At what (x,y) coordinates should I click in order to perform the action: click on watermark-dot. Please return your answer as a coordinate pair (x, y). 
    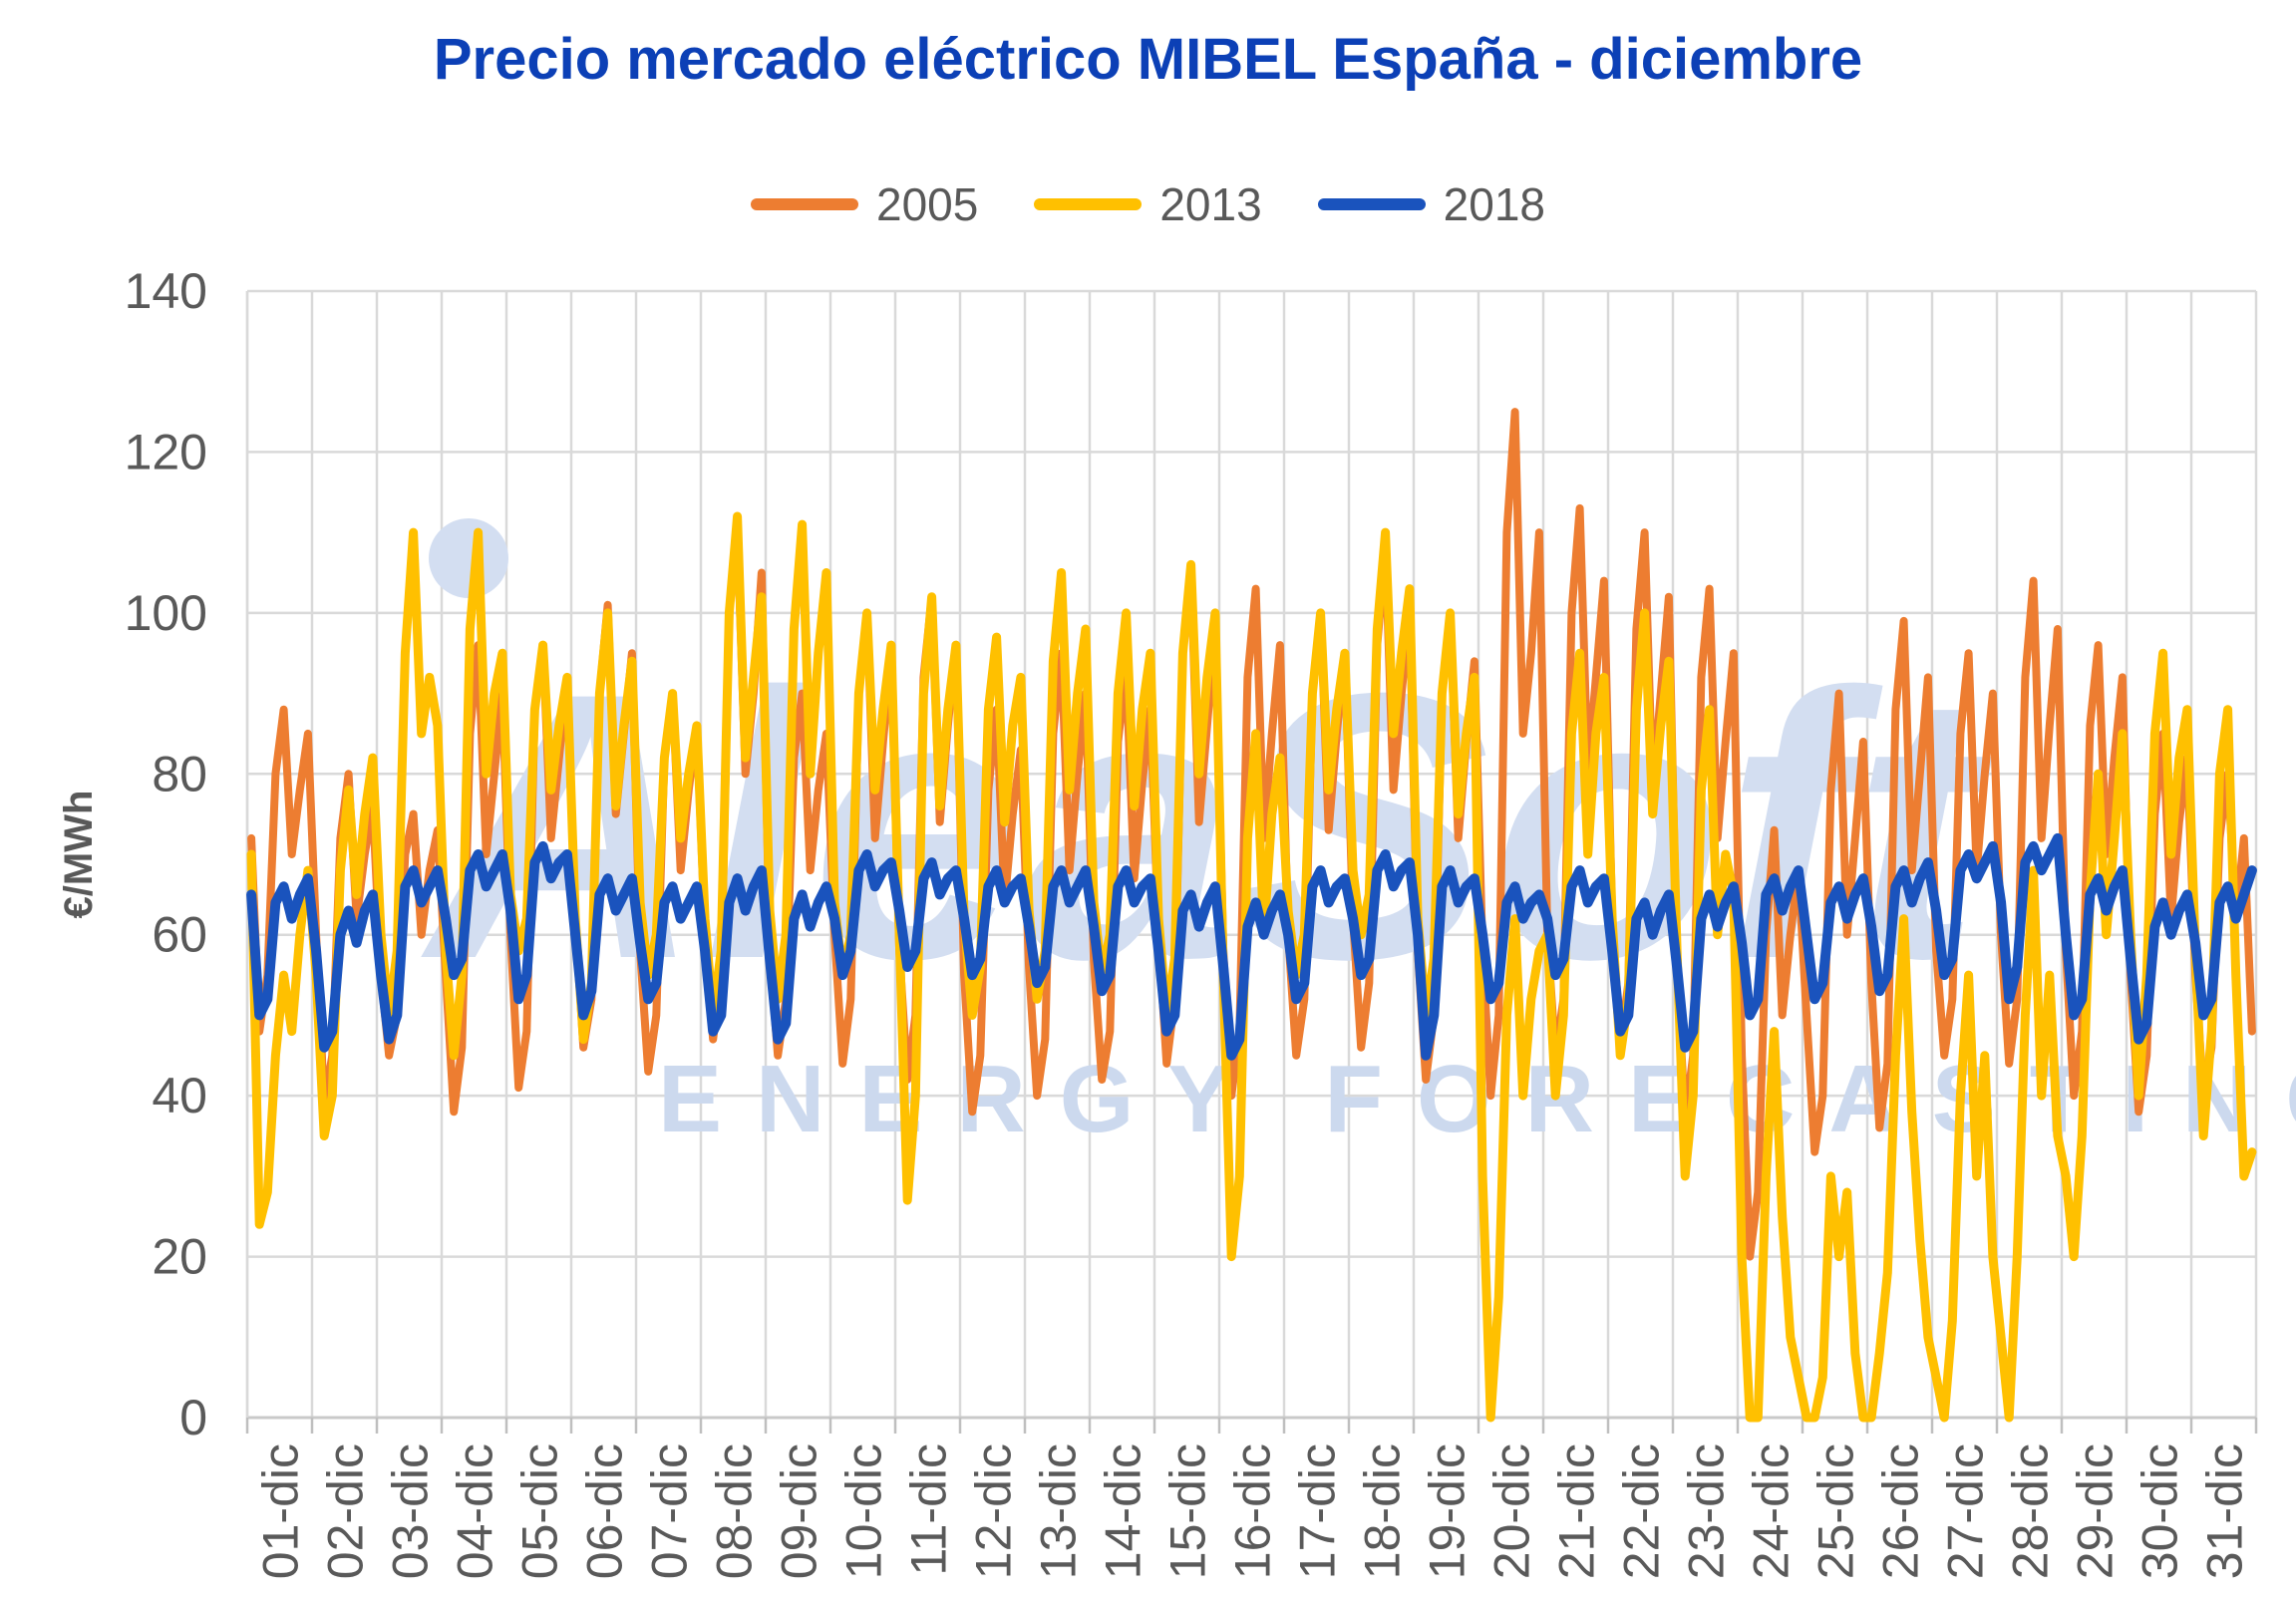
    Looking at the image, I should click on (468, 558).